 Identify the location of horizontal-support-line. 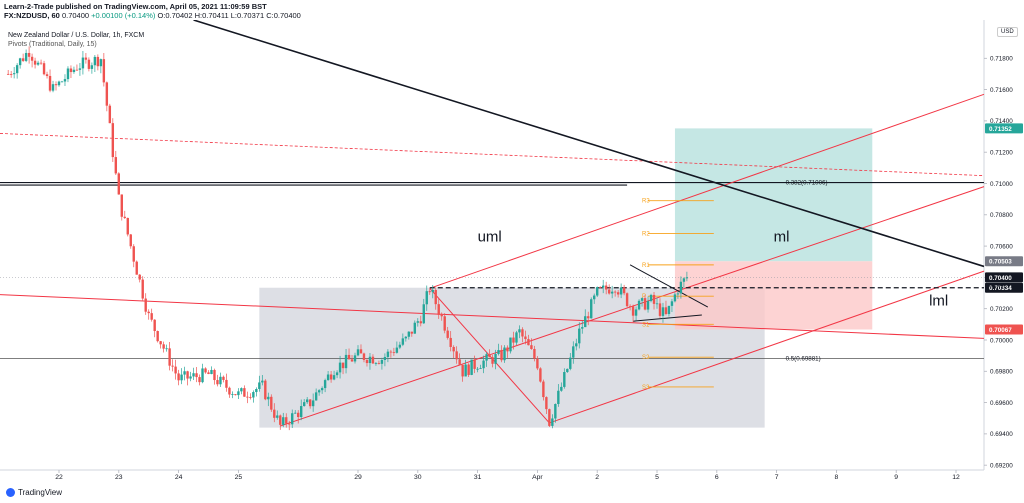
(492, 316).